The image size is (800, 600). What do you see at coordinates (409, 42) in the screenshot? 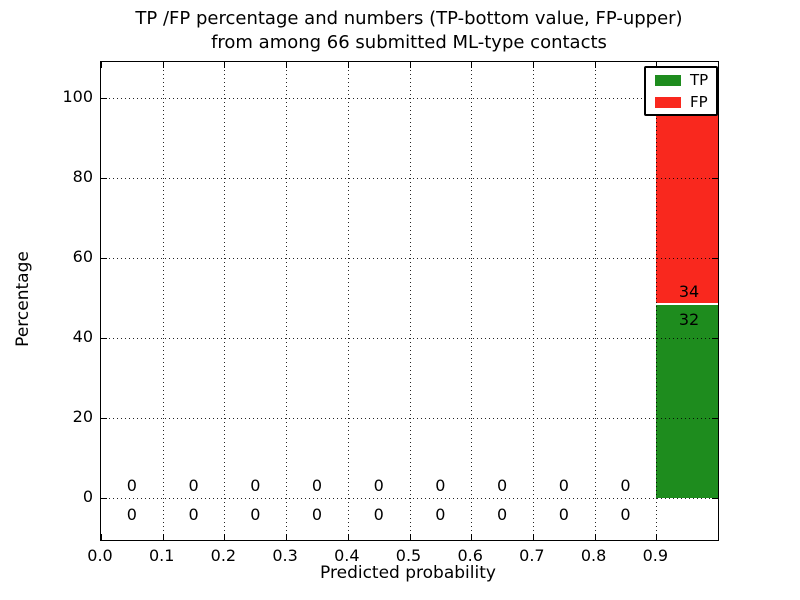
I see `chart-title-line2: from among 66 submitted ML-type contacts` at bounding box center [409, 42].